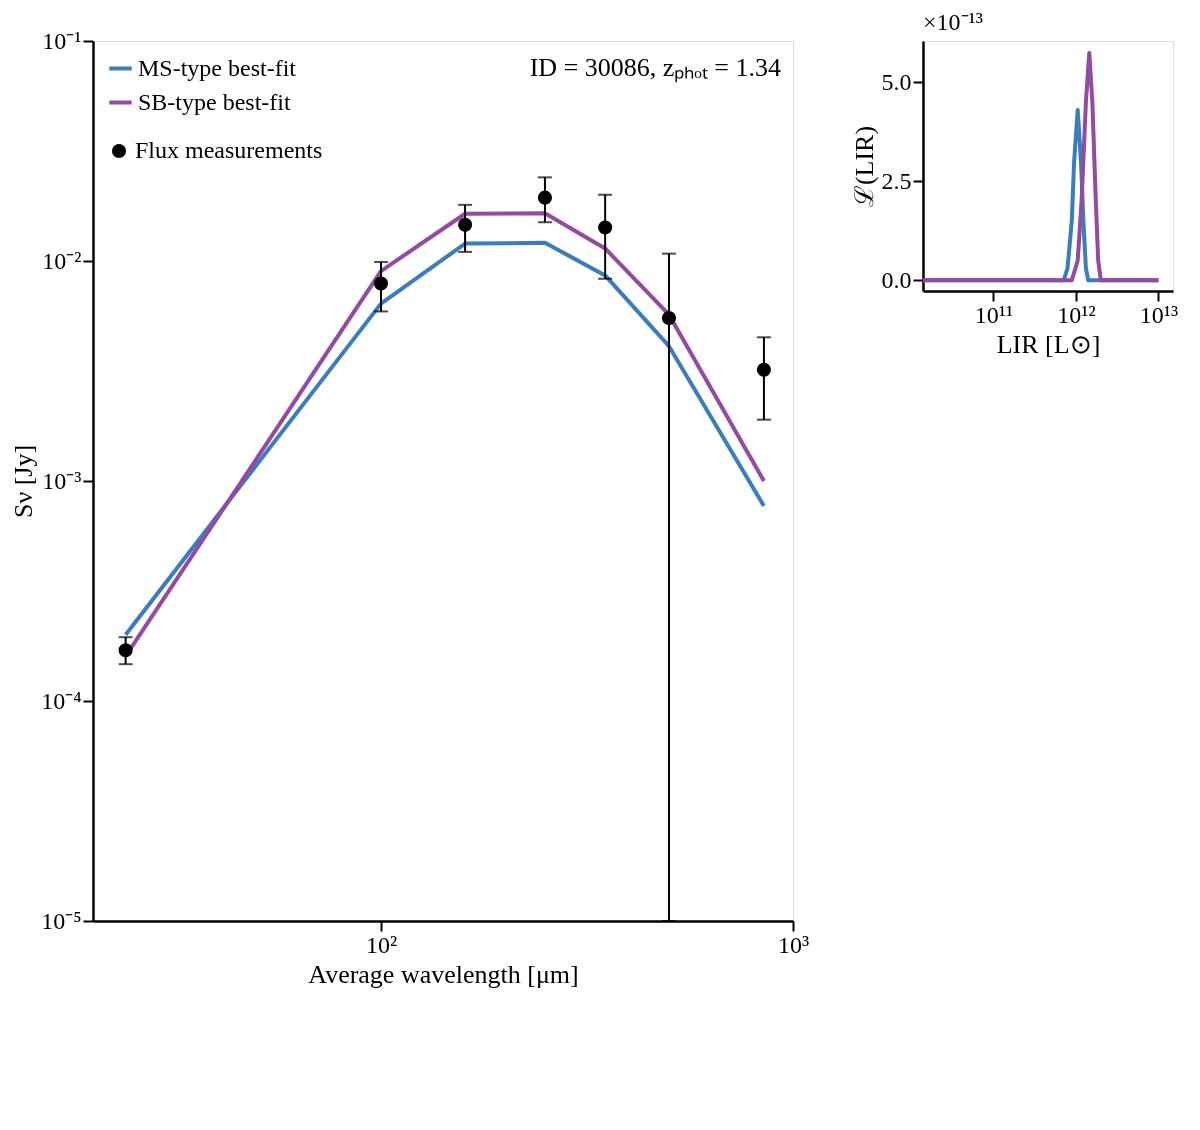 This screenshot has height=1130, width=1200. Describe the element at coordinates (1159, 314) in the screenshot. I see `x-tick-label: 10¹³` at that location.